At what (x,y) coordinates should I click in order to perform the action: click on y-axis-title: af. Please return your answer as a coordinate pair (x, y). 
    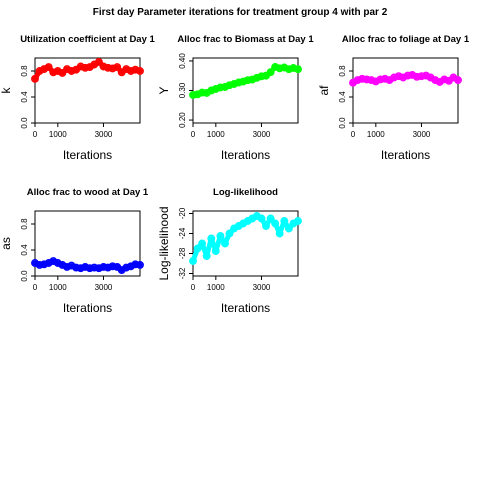
    Looking at the image, I should click on (324, 90).